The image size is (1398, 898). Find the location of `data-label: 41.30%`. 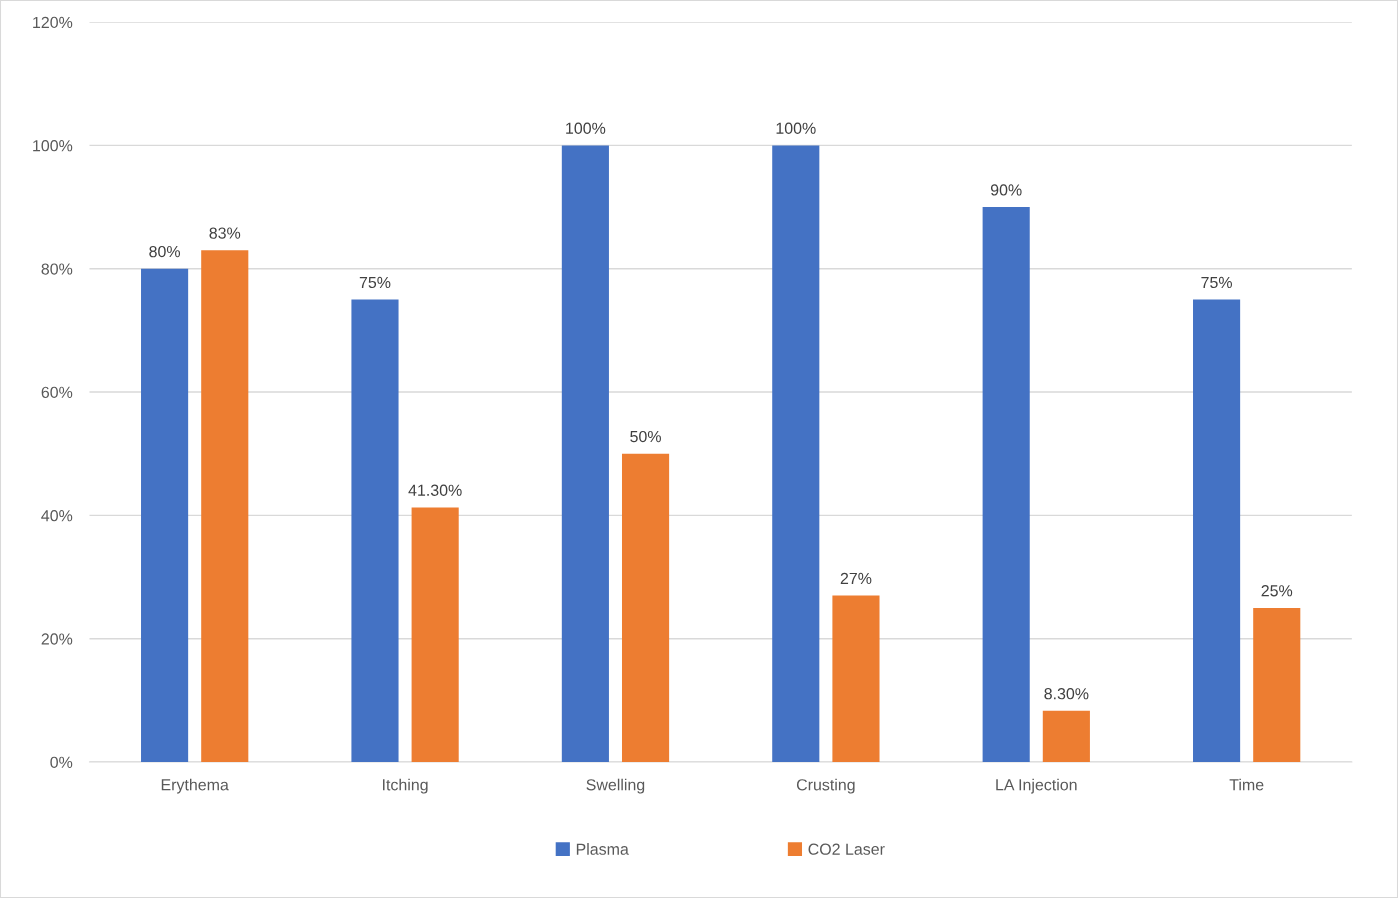

data-label: 41.30% is located at coordinates (435, 490).